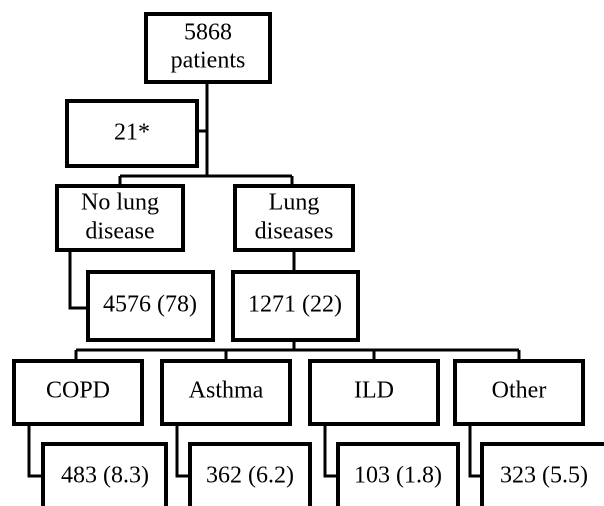  Describe the element at coordinates (120, 203) in the screenshot. I see `node-label: No lung` at that location.